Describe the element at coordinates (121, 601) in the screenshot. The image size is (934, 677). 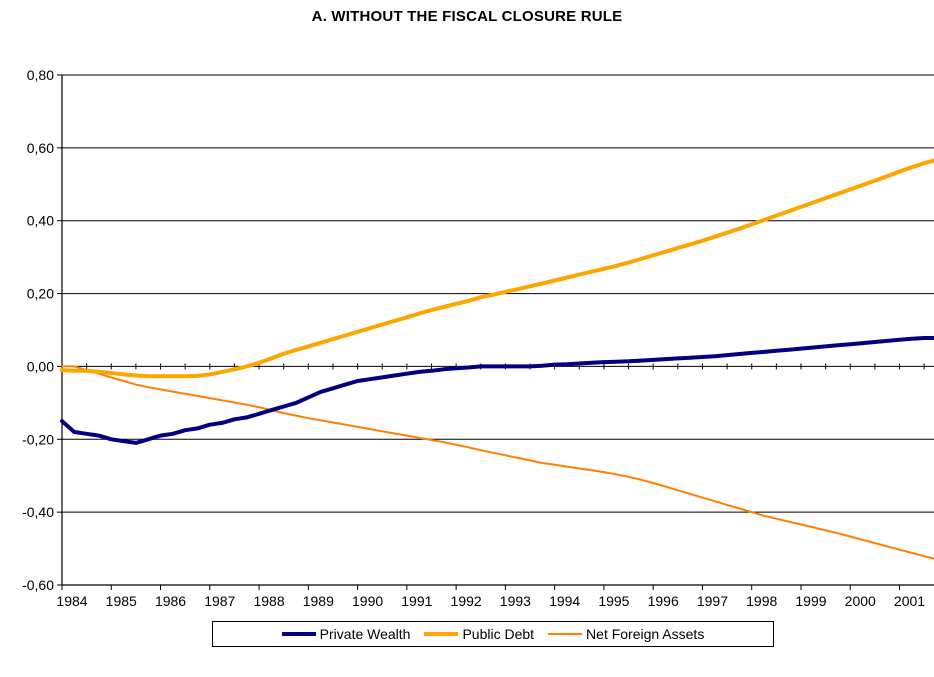
I see `x-tick-label: 1985` at that location.